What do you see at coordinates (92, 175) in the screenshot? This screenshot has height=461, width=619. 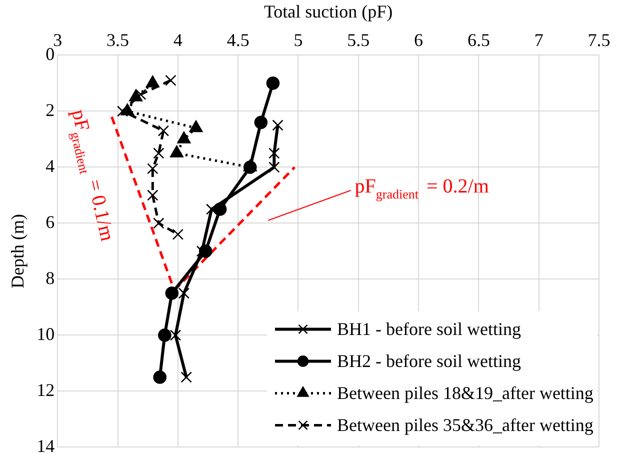 I see `annotation: pFgradient = 0.1/m` at bounding box center [92, 175].